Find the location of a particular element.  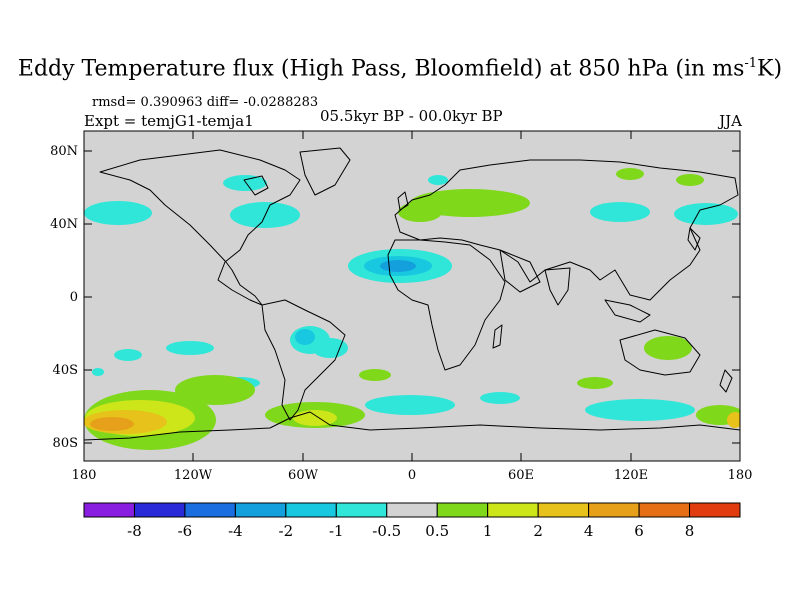

colorbar-label: -0.5 is located at coordinates (387, 531).